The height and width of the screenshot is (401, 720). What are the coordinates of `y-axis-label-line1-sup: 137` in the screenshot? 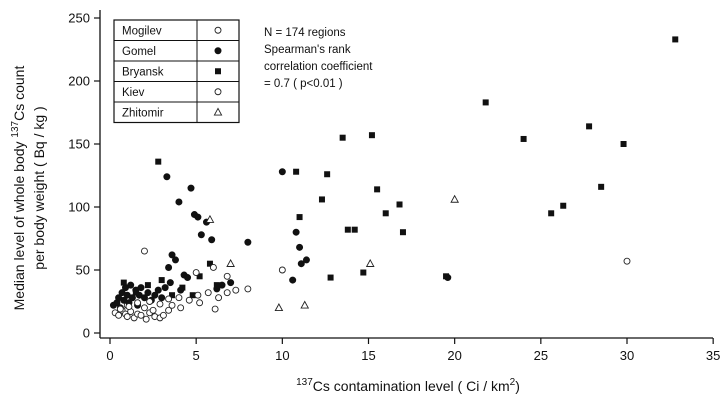 It's located at (15, 128).